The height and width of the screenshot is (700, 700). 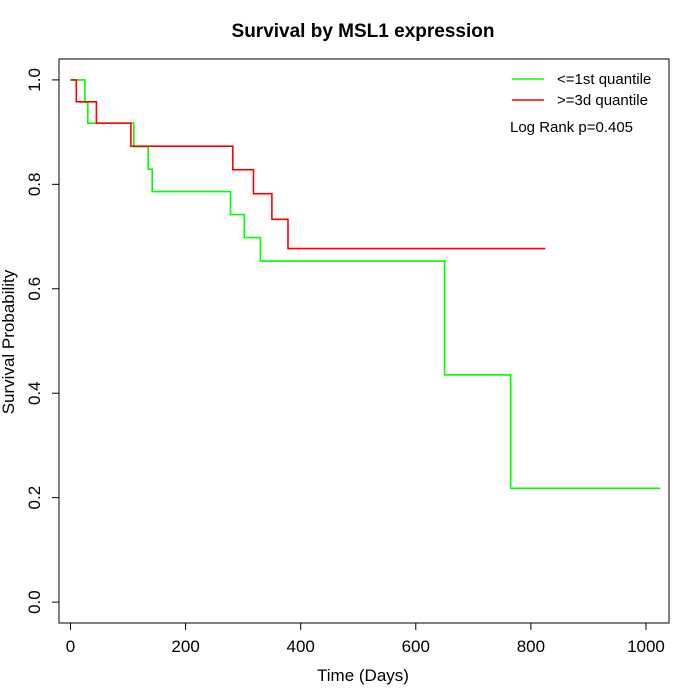 What do you see at coordinates (34, 80) in the screenshot?
I see `y-tick-label: 1.0` at bounding box center [34, 80].